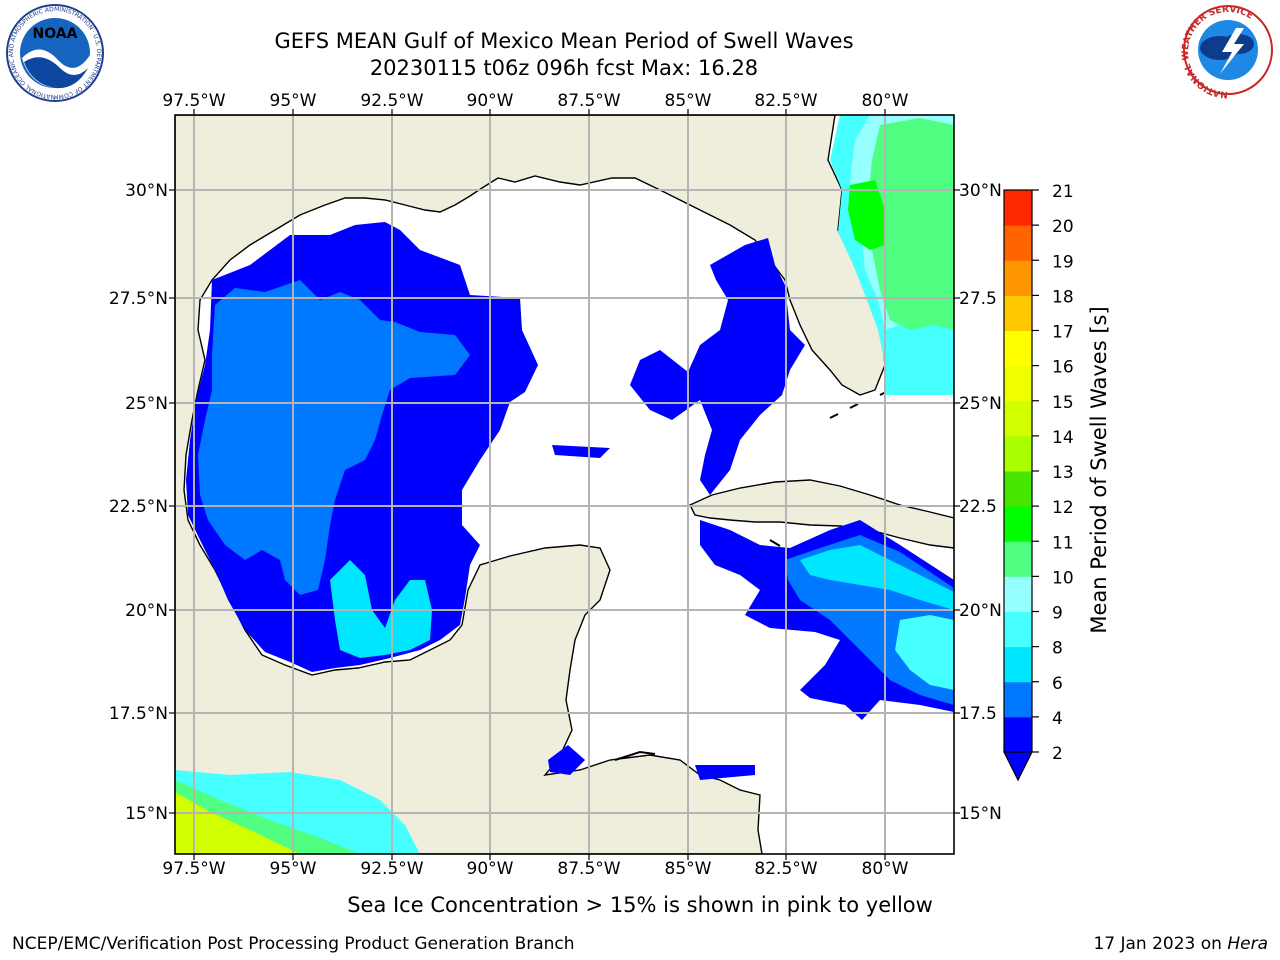 The image size is (1280, 960). I want to click on lat-label-left-3: 22.5°N, so click(138, 507).